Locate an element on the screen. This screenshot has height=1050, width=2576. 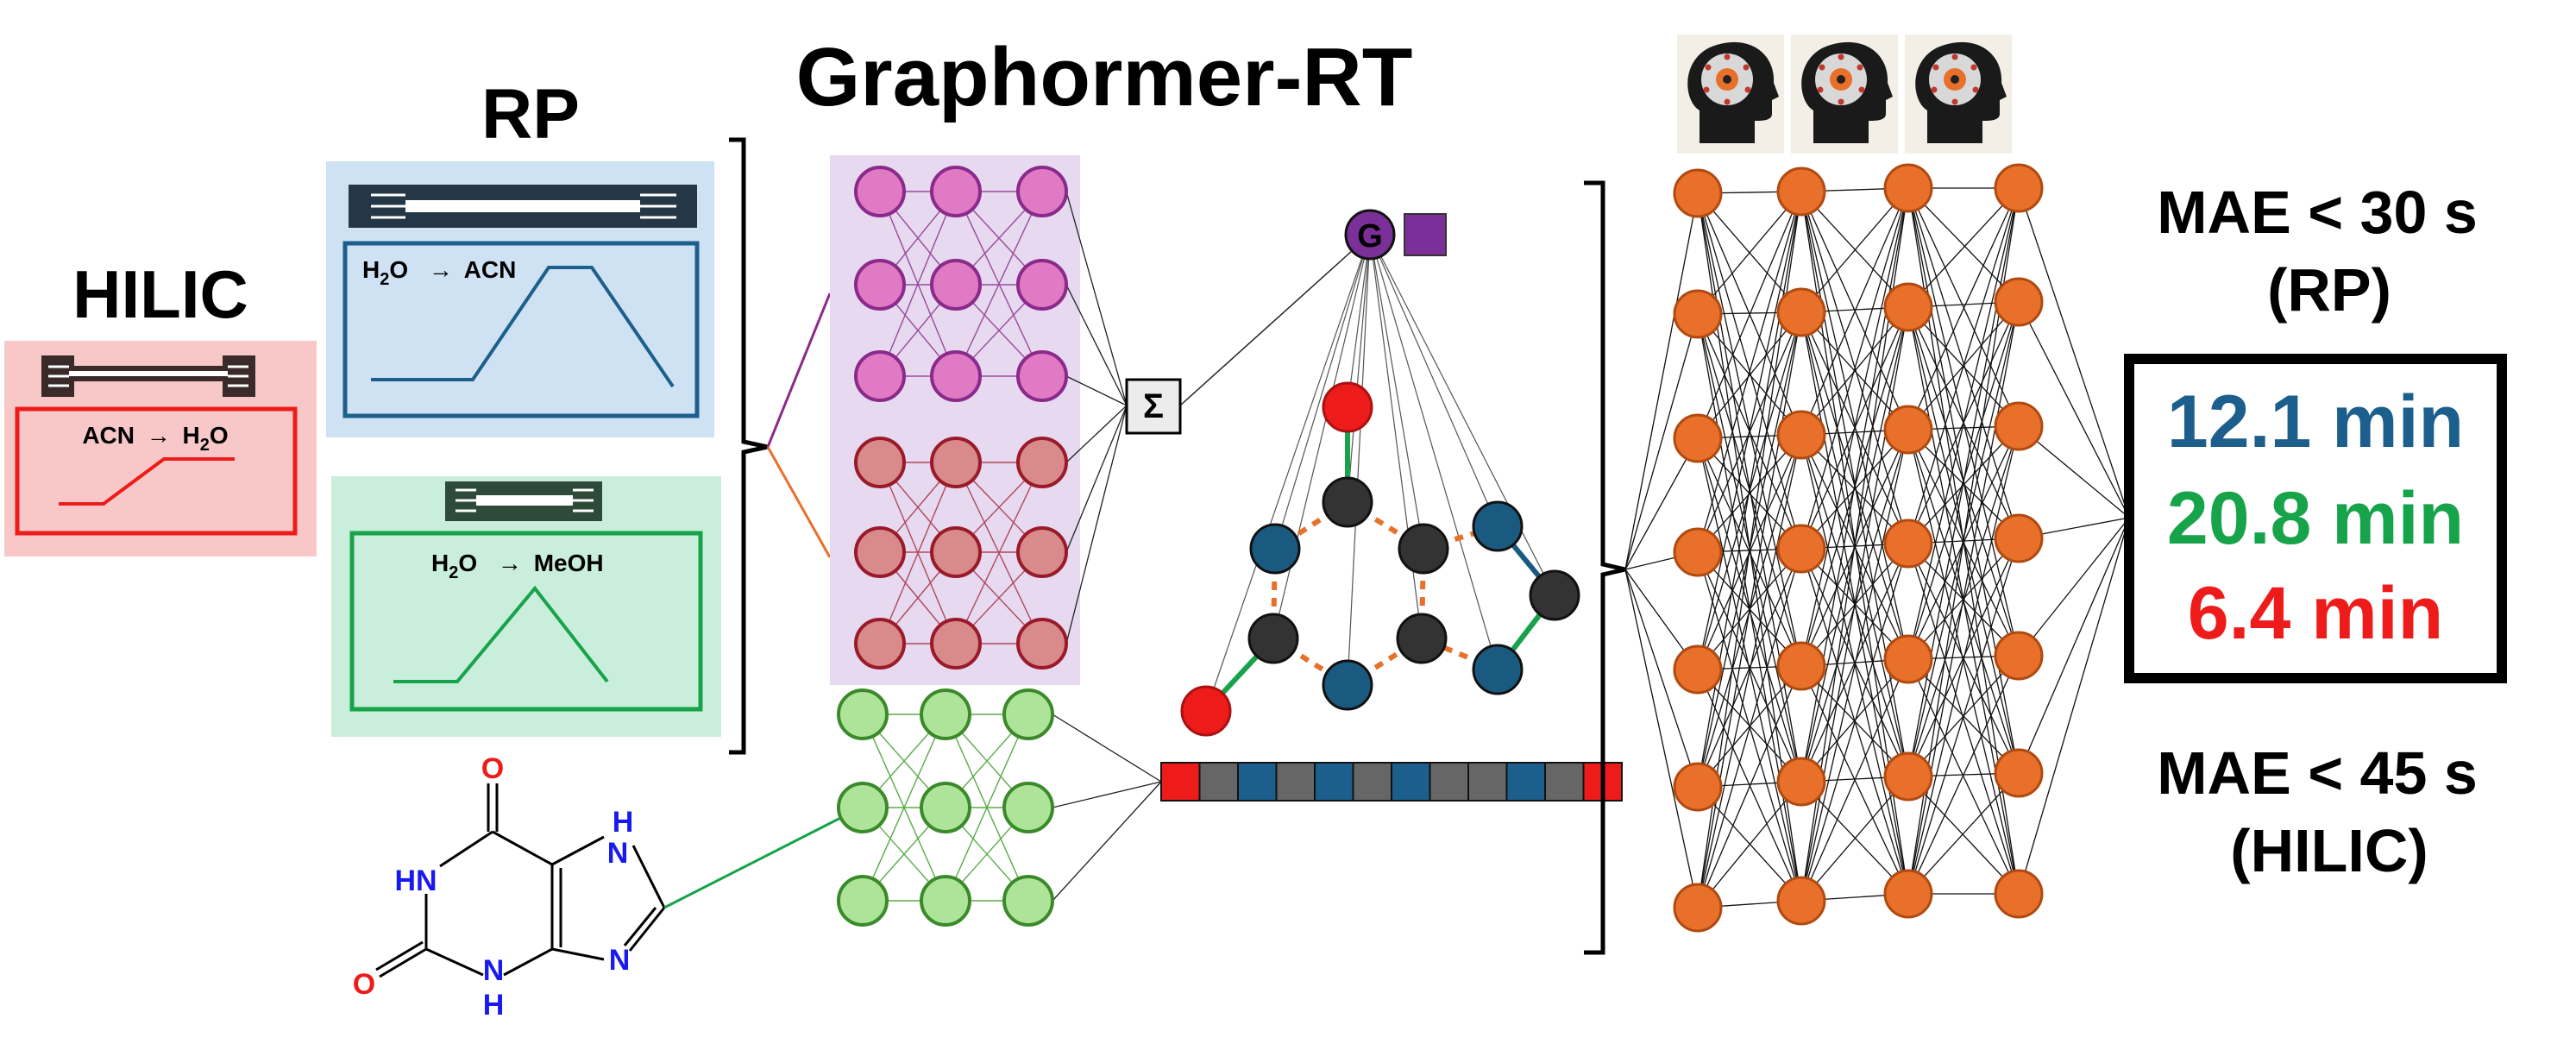
mlp-output-edge is located at coordinates (2074, 410).